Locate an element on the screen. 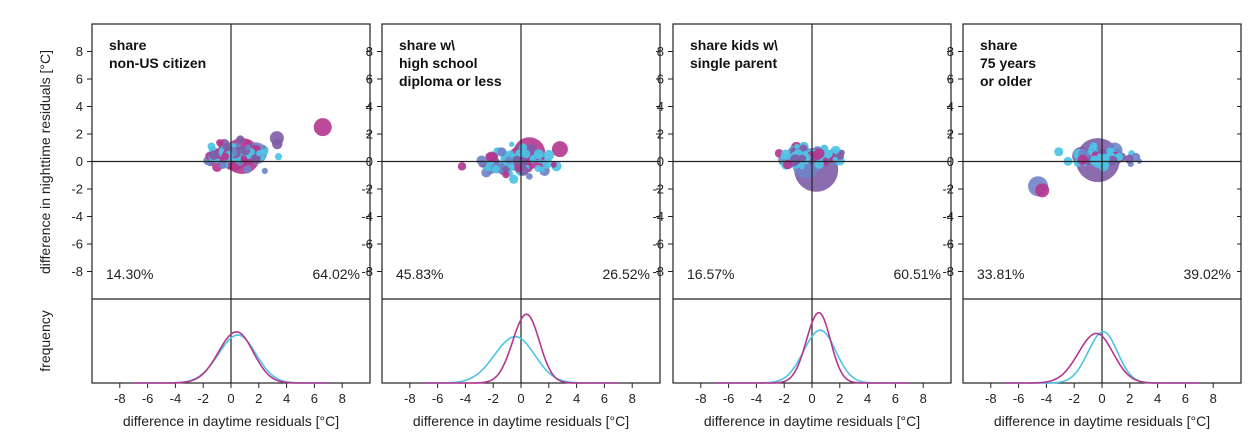 Image resolution: width=1256 pixels, height=448 pixels. y-tick-label: 4 is located at coordinates (79, 106).